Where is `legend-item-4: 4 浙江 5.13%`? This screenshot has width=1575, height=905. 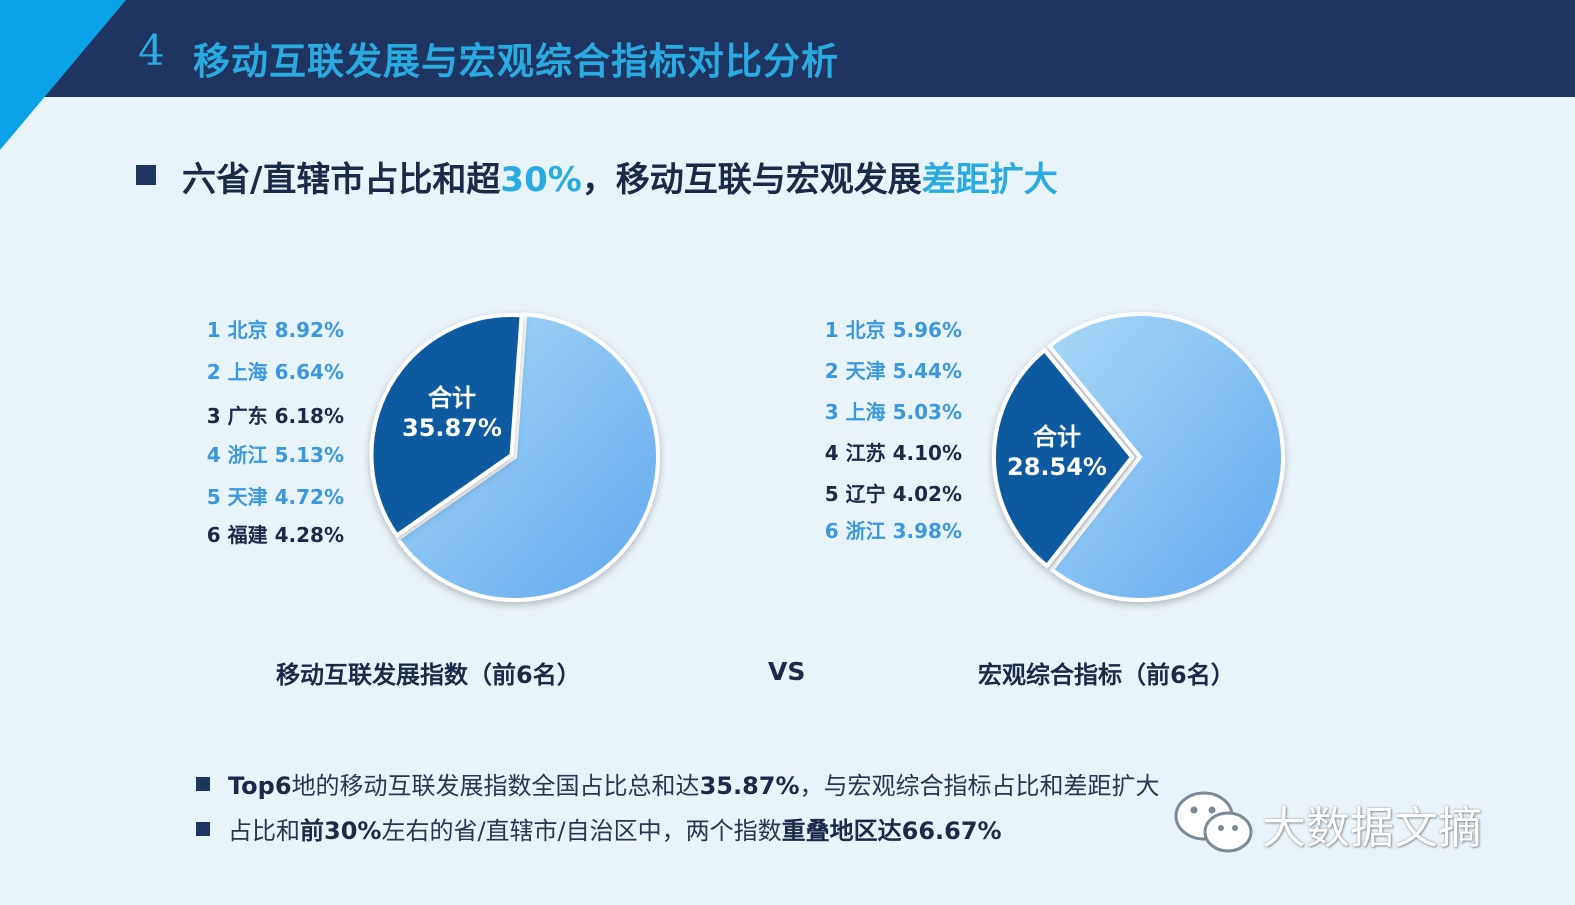 legend-item-4: 4 浙江 5.13% is located at coordinates (275, 455).